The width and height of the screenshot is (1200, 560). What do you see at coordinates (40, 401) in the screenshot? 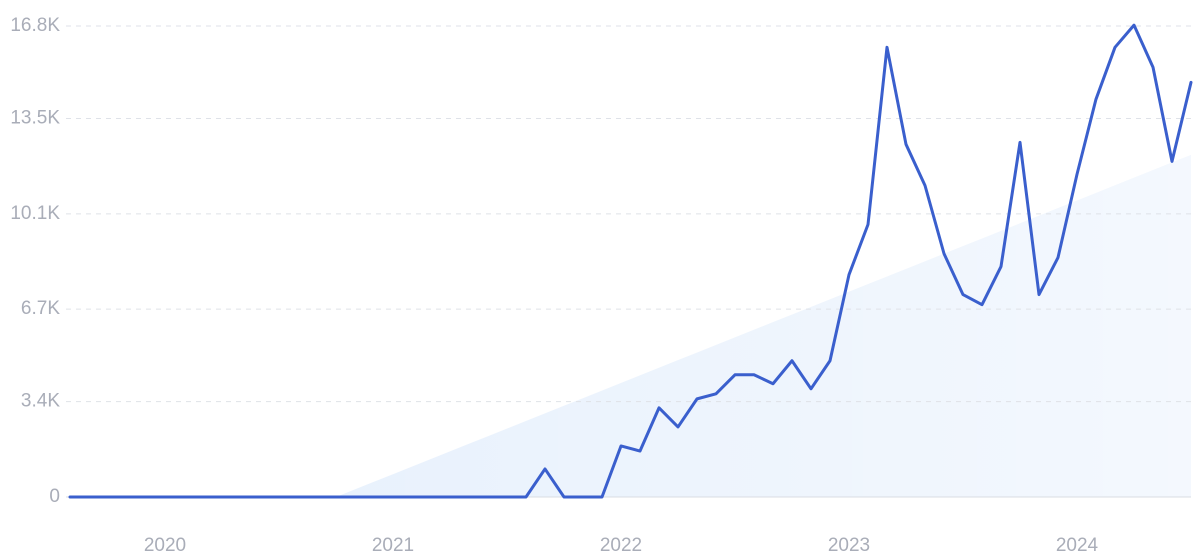
I see `y-tick-label: 3.4K` at bounding box center [40, 401].